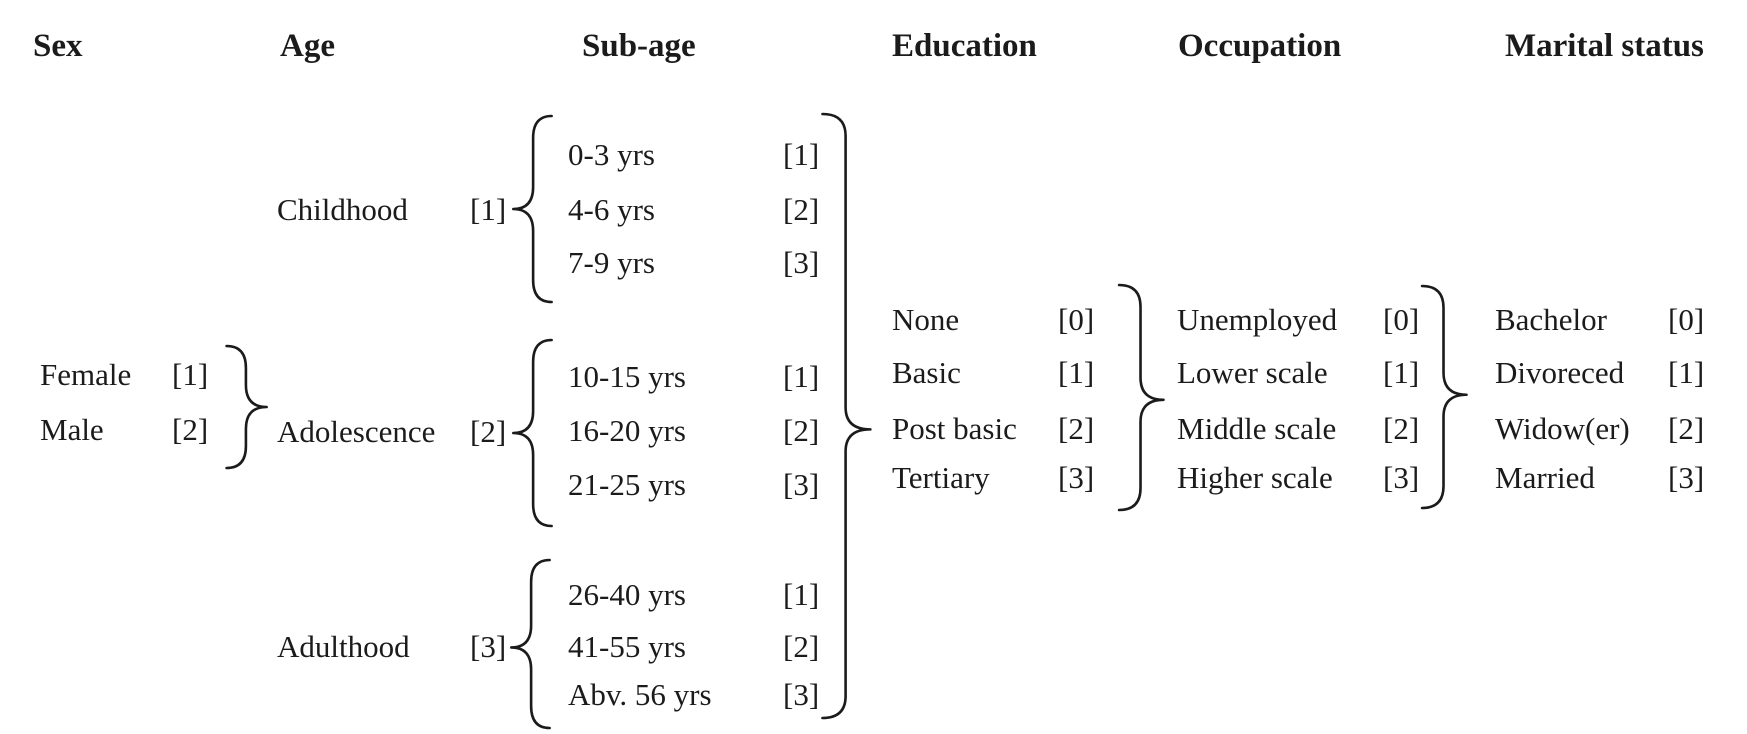  I want to click on marital-divorced-code: [1], so click(1686, 372).